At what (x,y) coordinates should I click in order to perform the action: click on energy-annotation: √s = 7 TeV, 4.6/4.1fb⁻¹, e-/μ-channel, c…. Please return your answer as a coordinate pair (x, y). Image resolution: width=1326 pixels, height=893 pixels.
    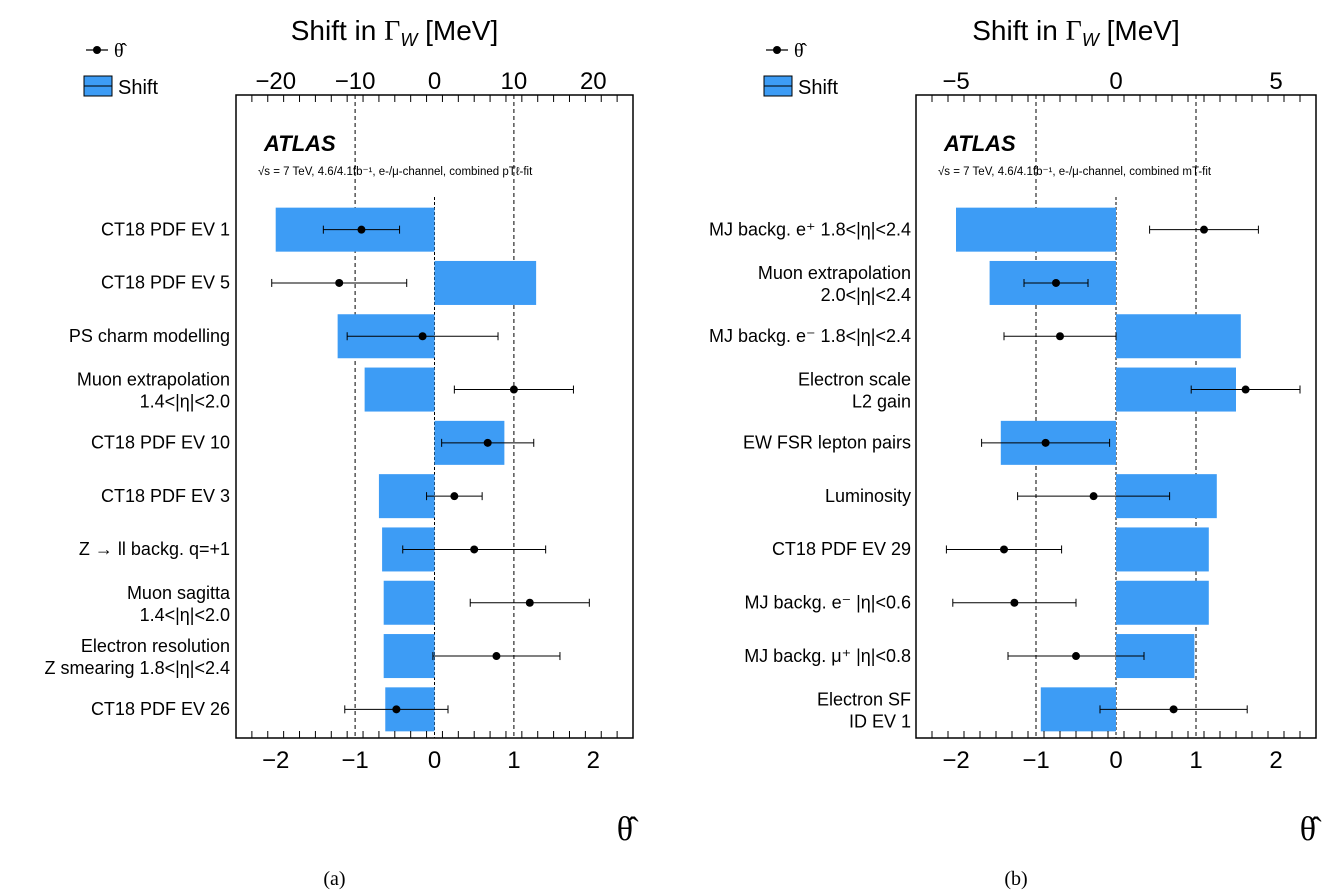
    Looking at the image, I should click on (1075, 171).